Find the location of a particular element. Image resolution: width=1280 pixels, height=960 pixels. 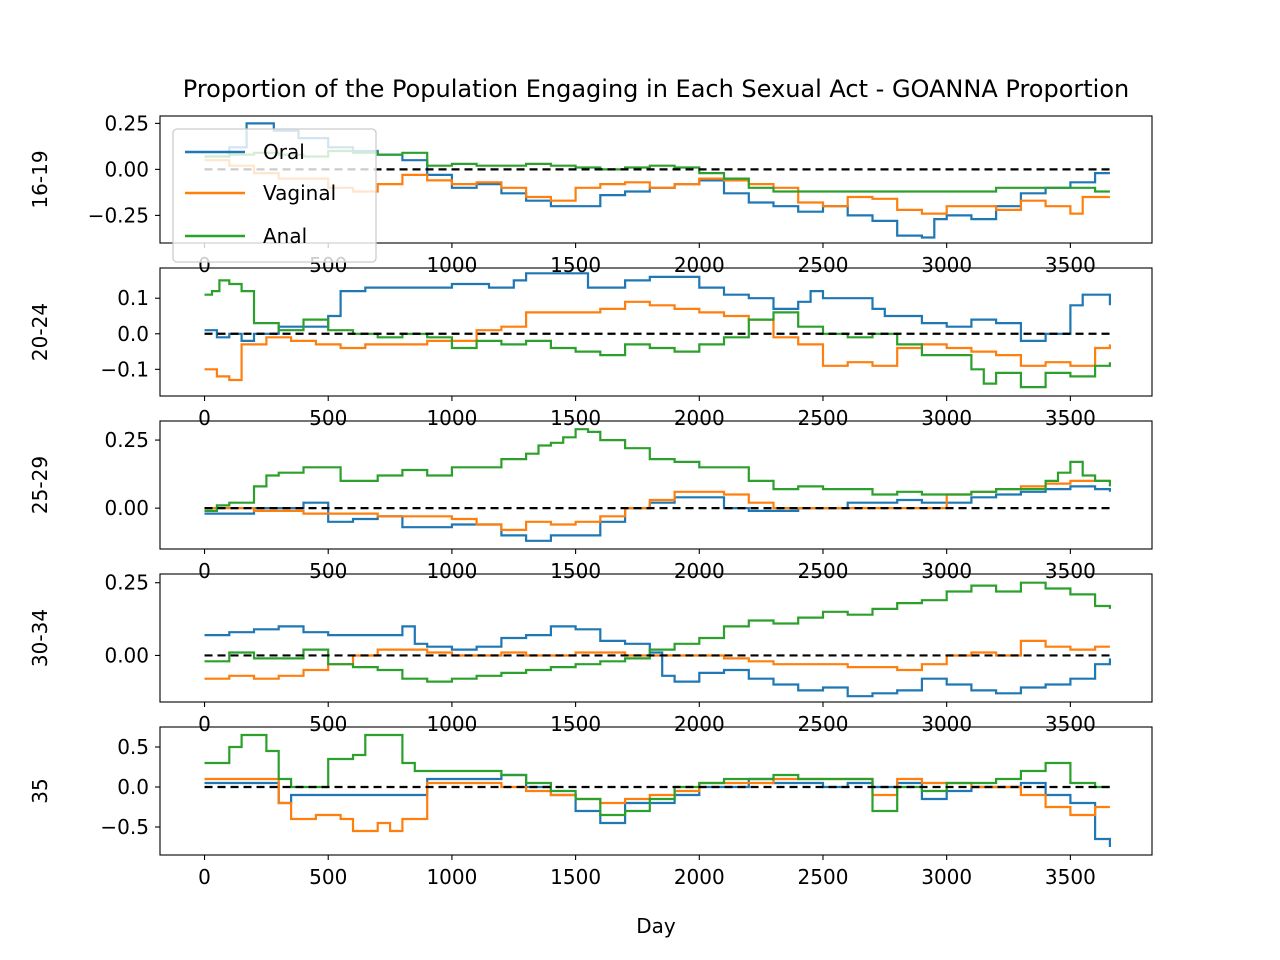

y-tick-label-30-34: 0.00 is located at coordinates (126, 655).